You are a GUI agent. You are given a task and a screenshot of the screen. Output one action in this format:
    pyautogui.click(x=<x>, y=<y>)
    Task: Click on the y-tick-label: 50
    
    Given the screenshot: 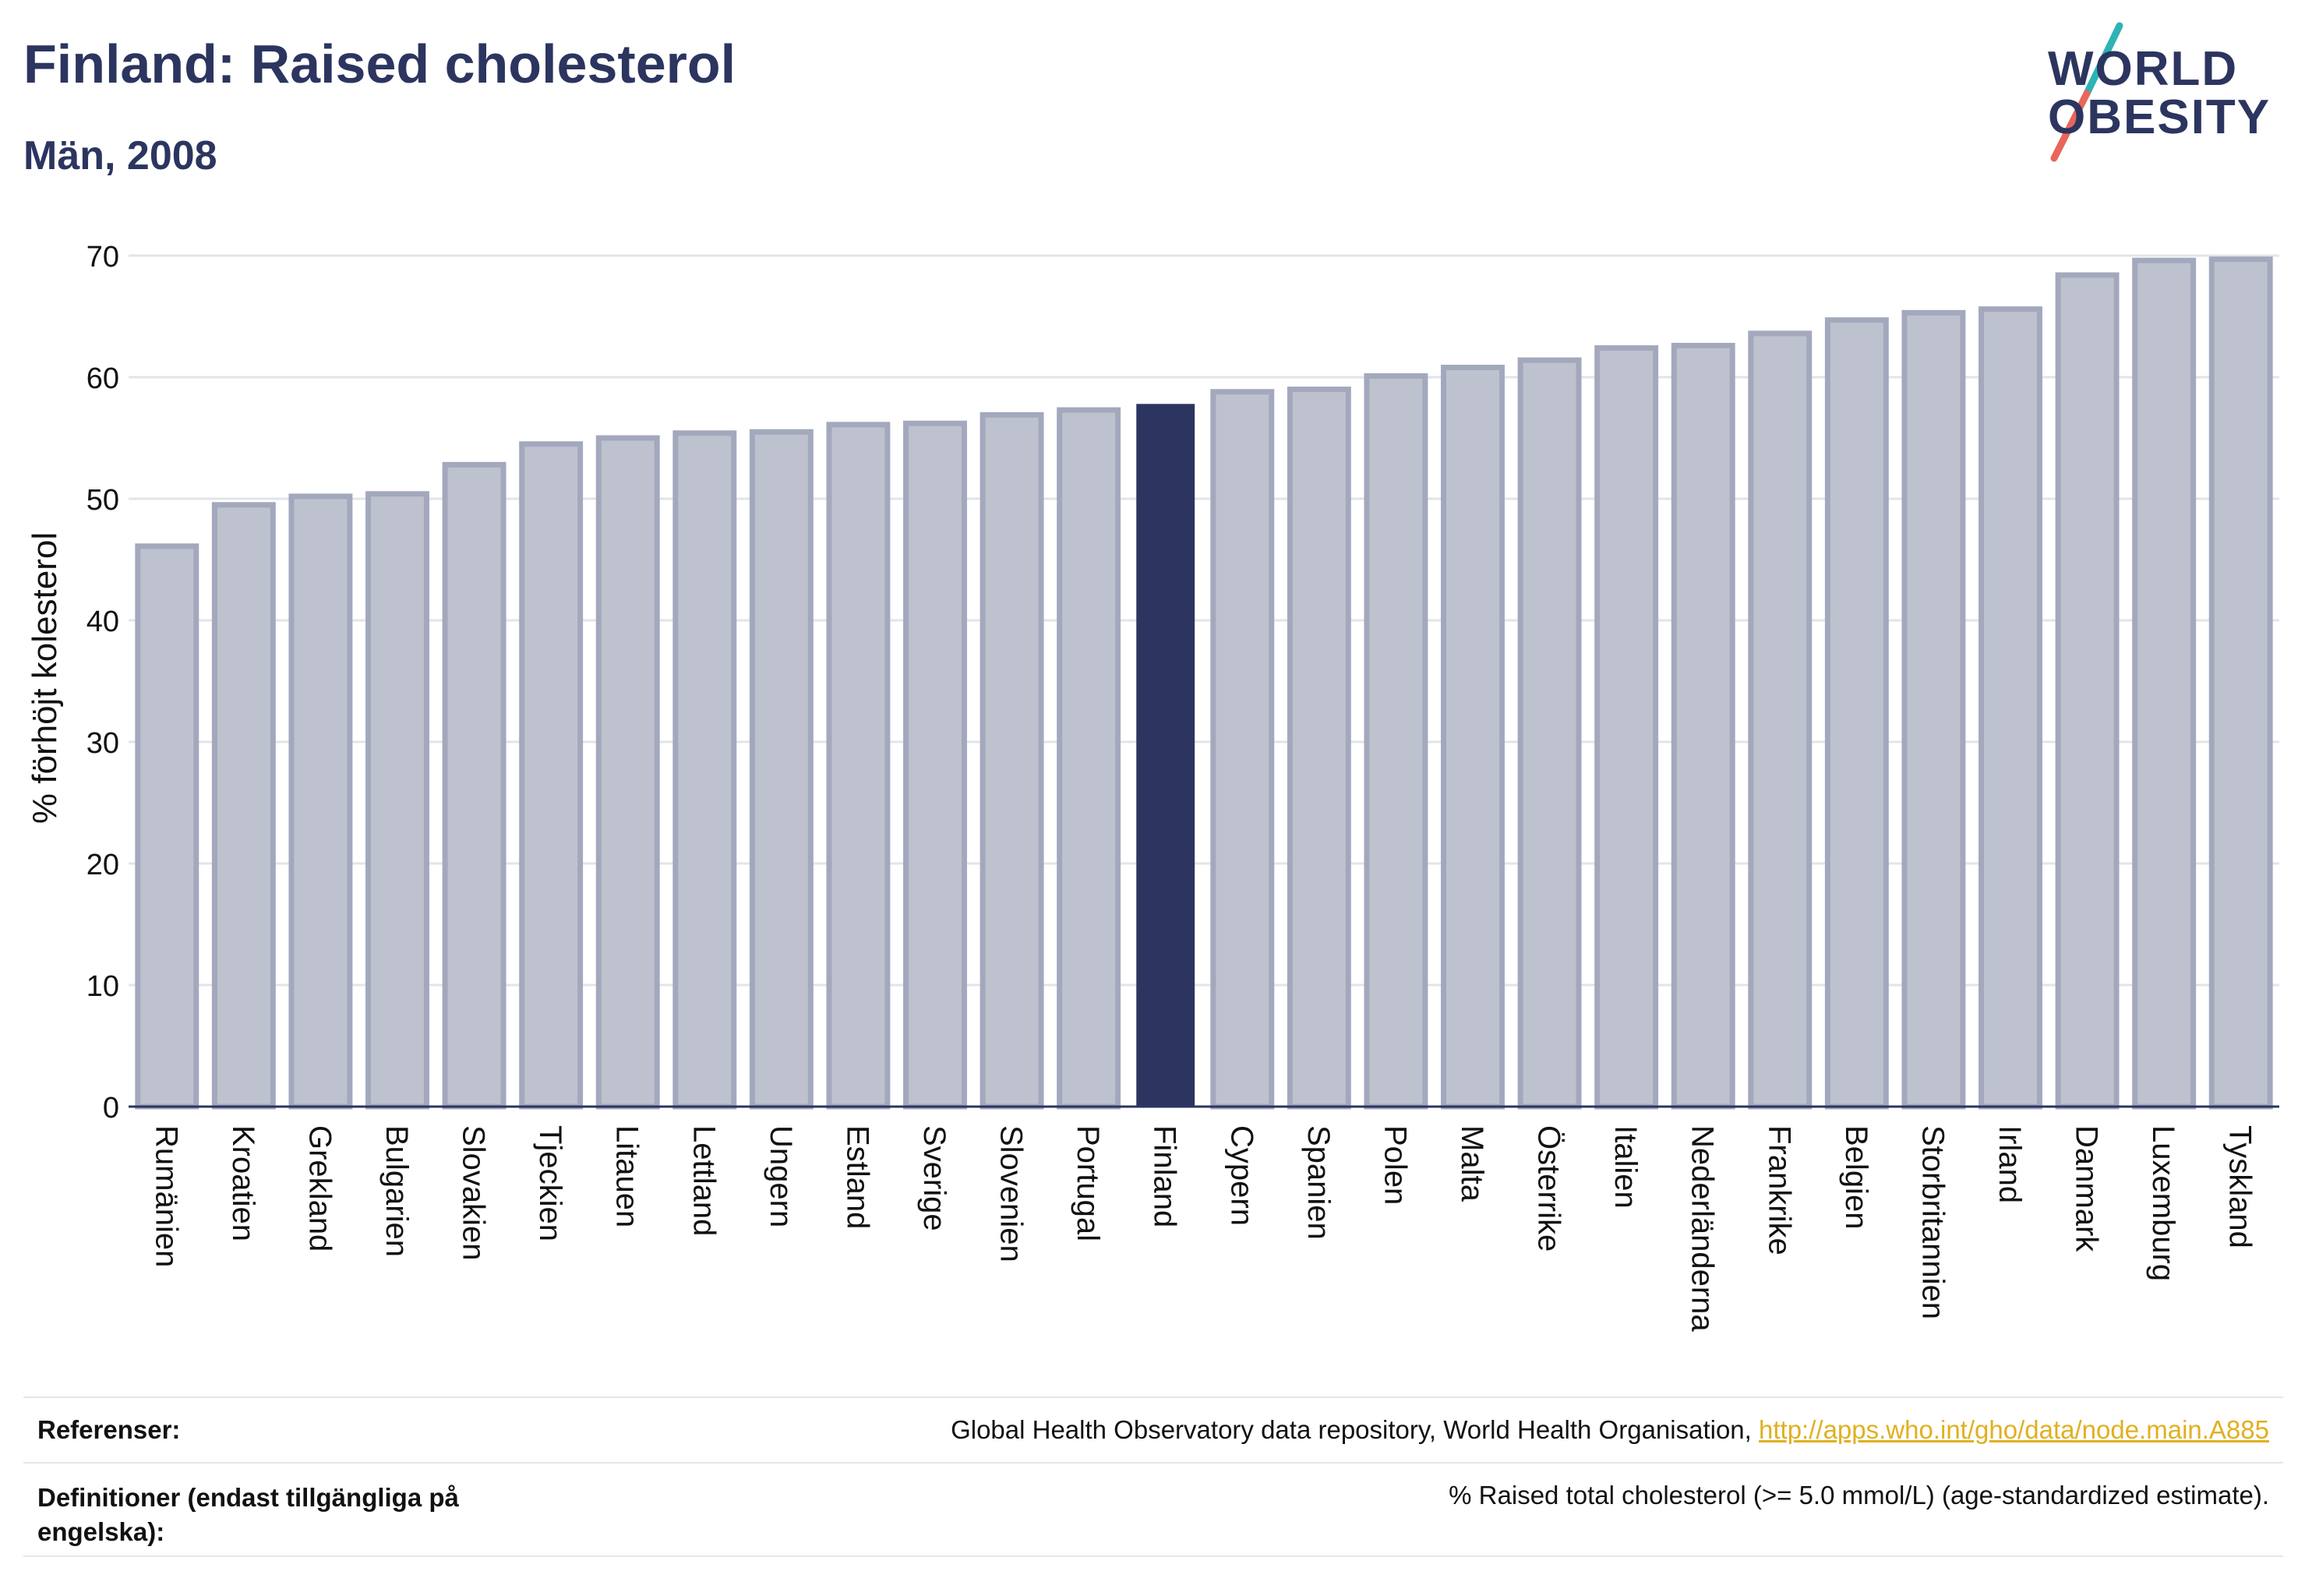 What is the action you would take?
    pyautogui.click(x=102, y=500)
    